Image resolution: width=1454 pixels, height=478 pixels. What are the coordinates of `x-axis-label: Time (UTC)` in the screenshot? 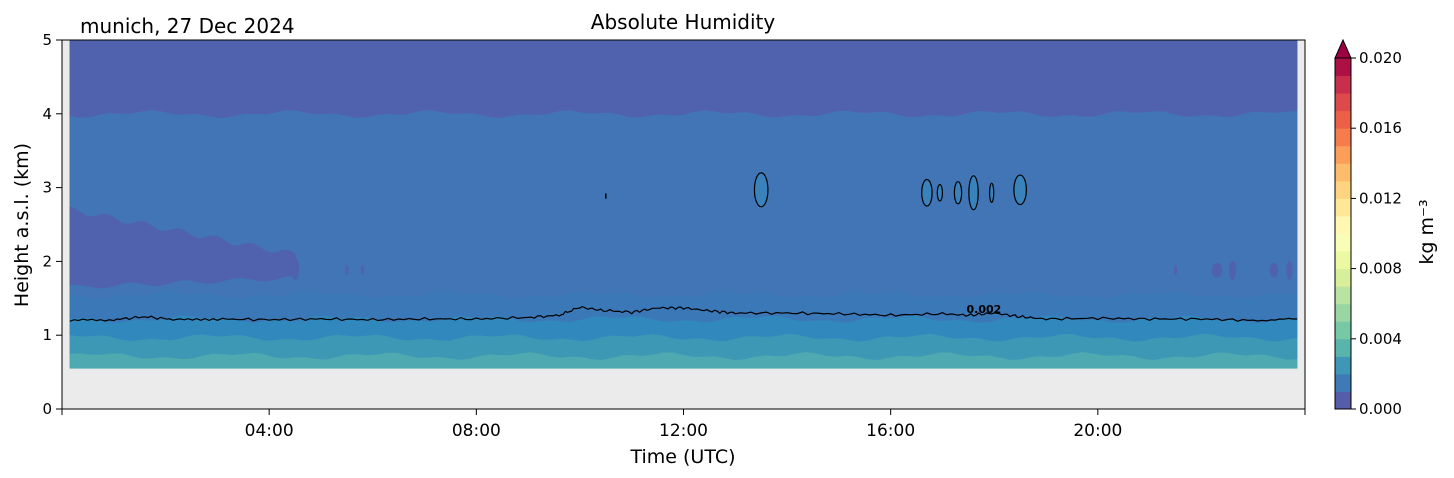 It's located at (682, 457).